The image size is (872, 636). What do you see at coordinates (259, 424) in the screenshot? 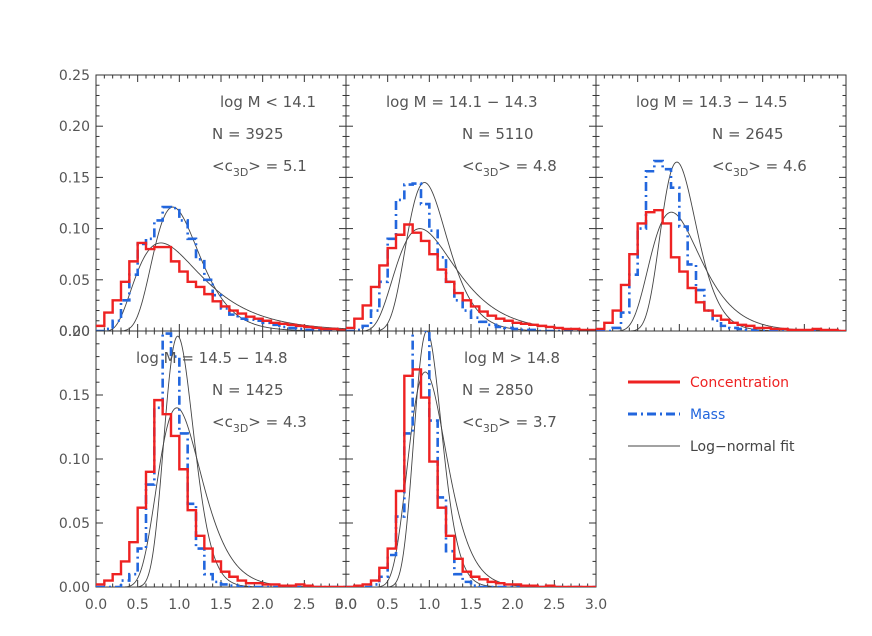
I see `panel-mean-concentration: <c3D> = 4.3` at bounding box center [259, 424].